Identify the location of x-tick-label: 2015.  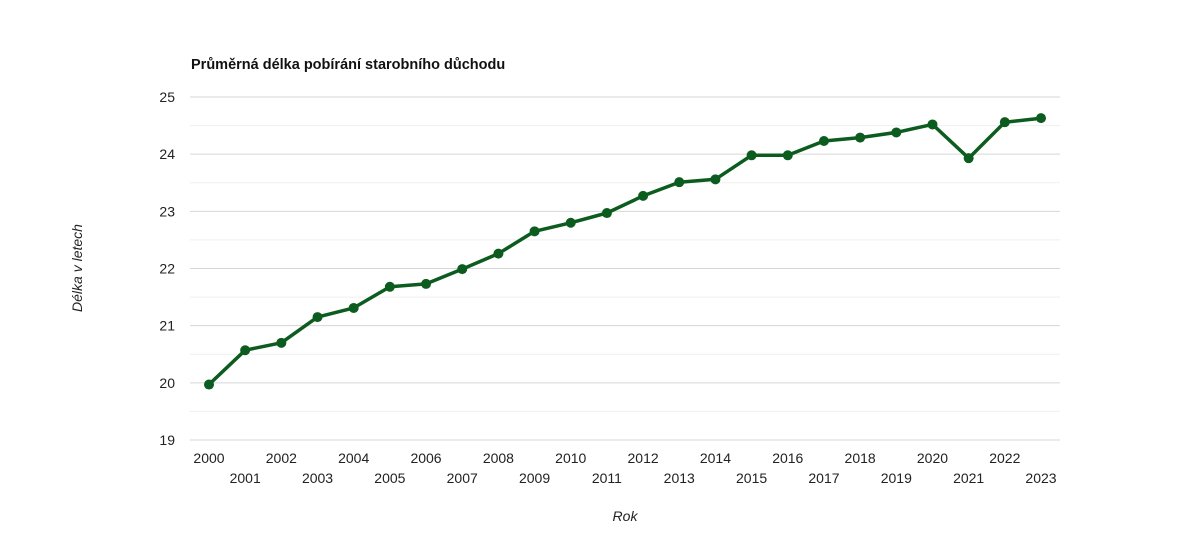
(751, 478).